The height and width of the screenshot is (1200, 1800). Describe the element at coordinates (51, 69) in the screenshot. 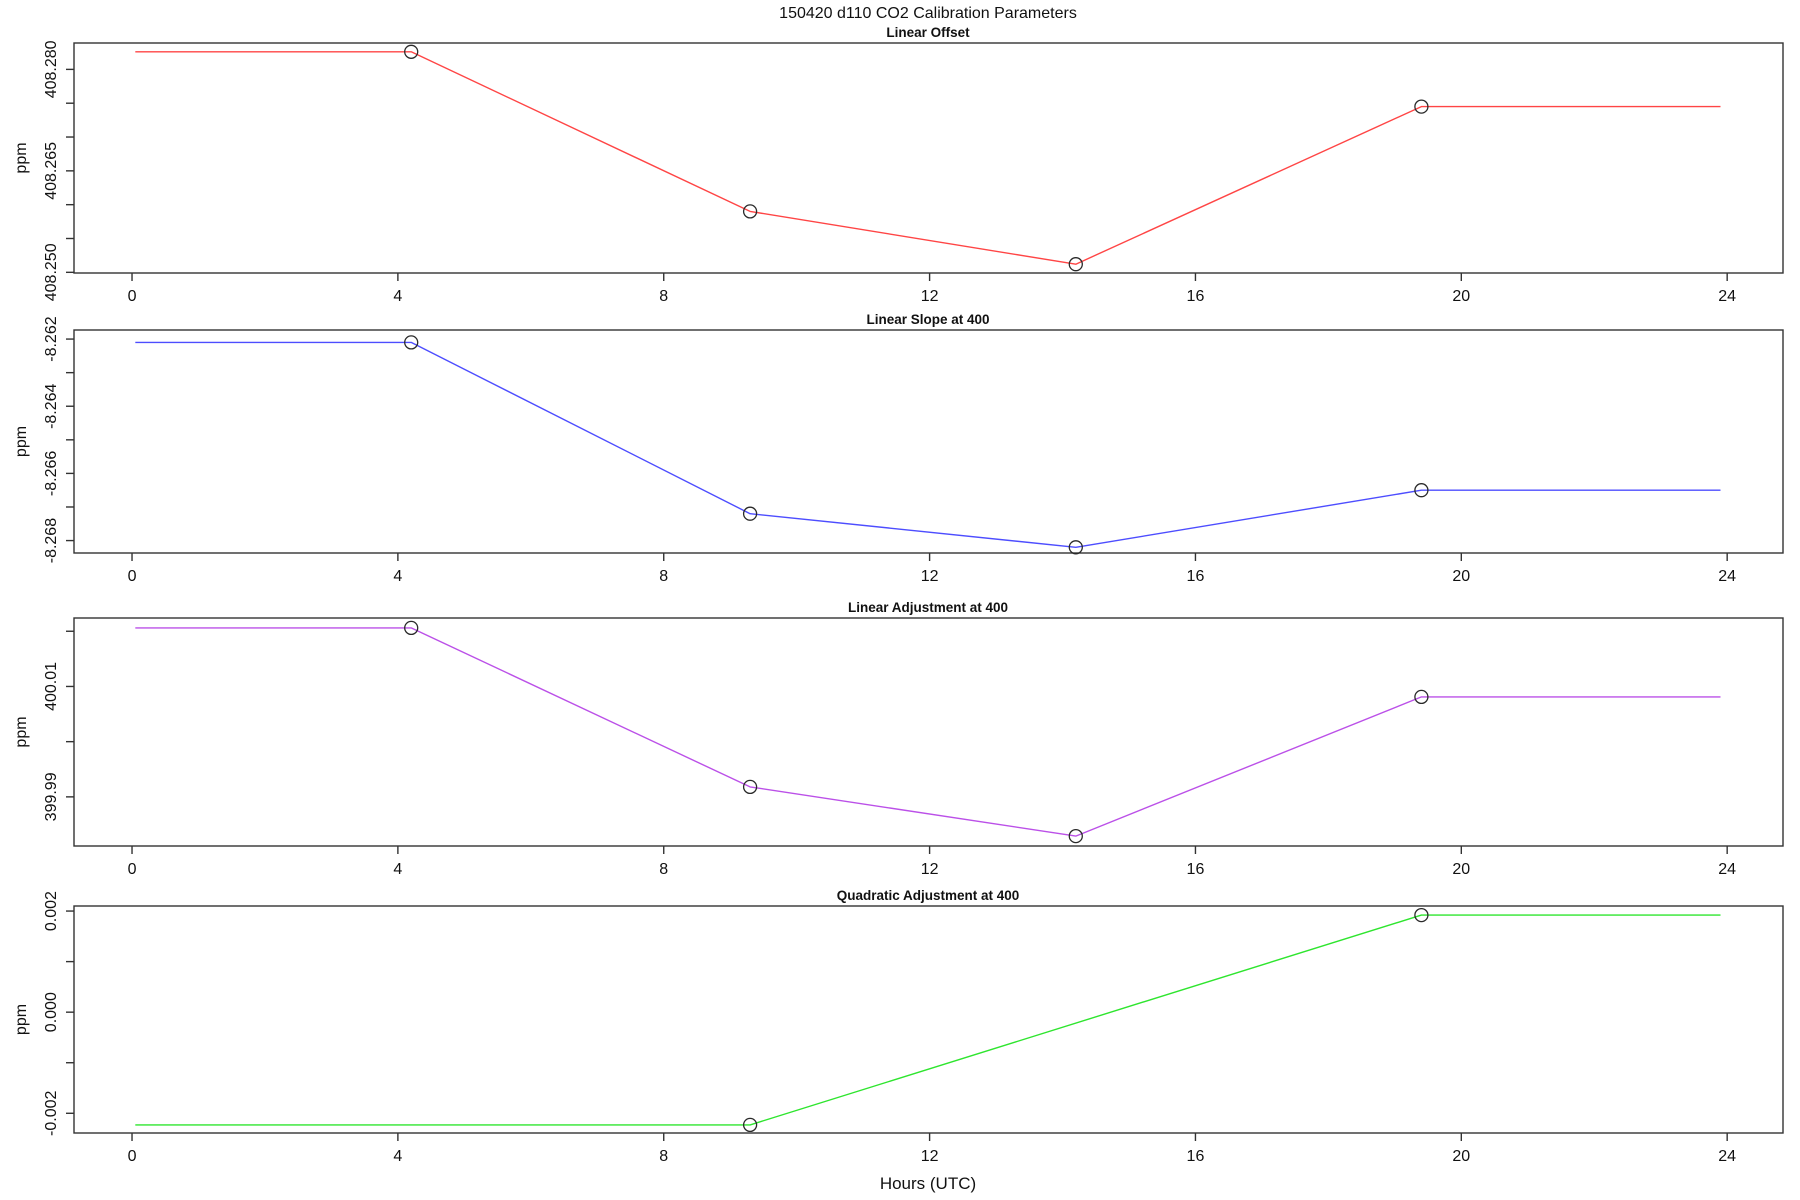

I see `y-tick-label: 408.280` at that location.